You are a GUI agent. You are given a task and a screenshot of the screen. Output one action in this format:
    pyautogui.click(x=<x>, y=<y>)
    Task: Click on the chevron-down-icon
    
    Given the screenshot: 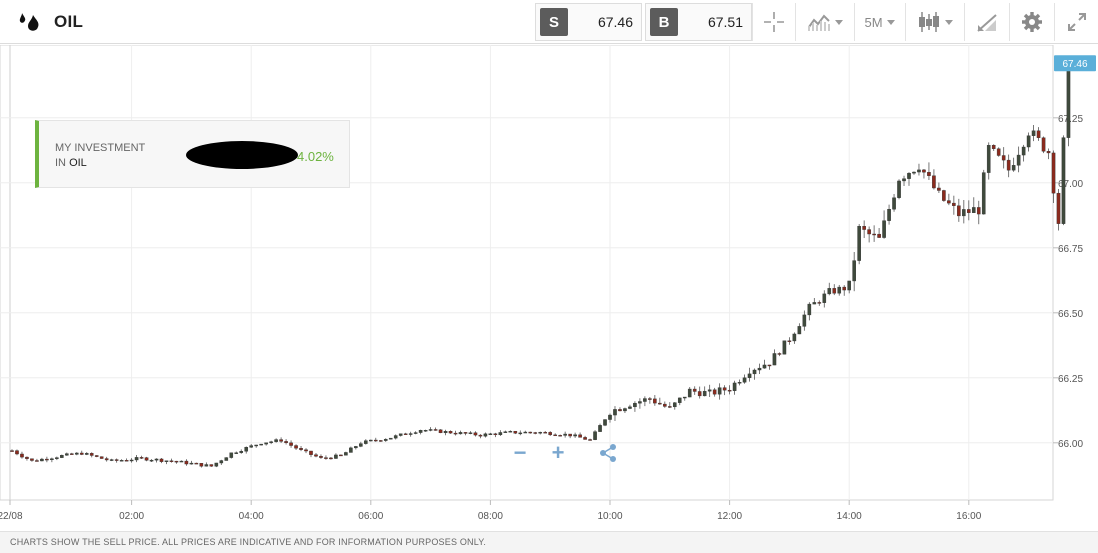 What is the action you would take?
    pyautogui.click(x=948, y=22)
    